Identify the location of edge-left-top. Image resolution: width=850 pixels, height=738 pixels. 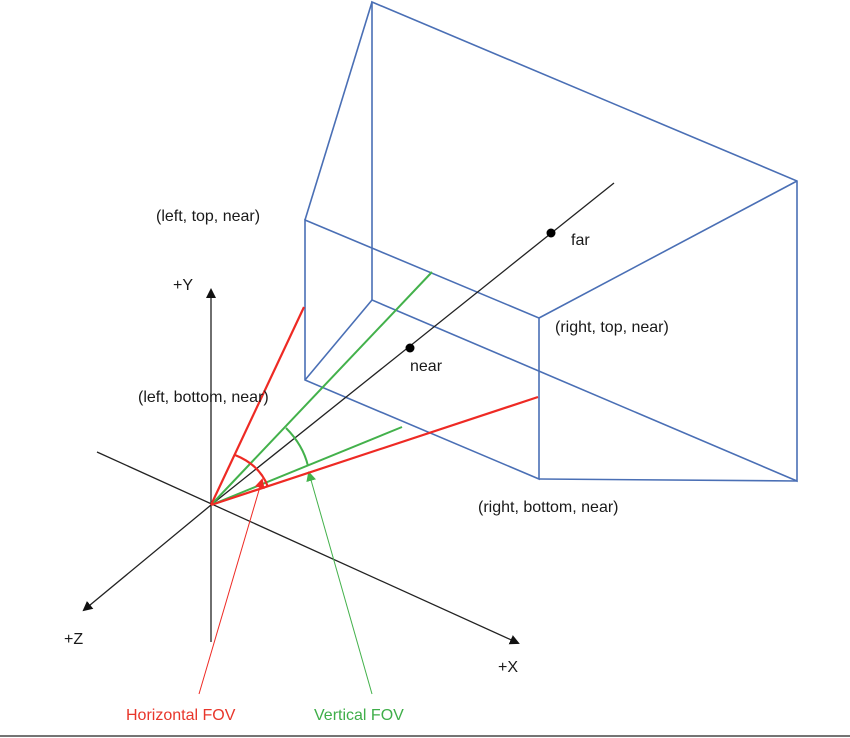
(338, 111).